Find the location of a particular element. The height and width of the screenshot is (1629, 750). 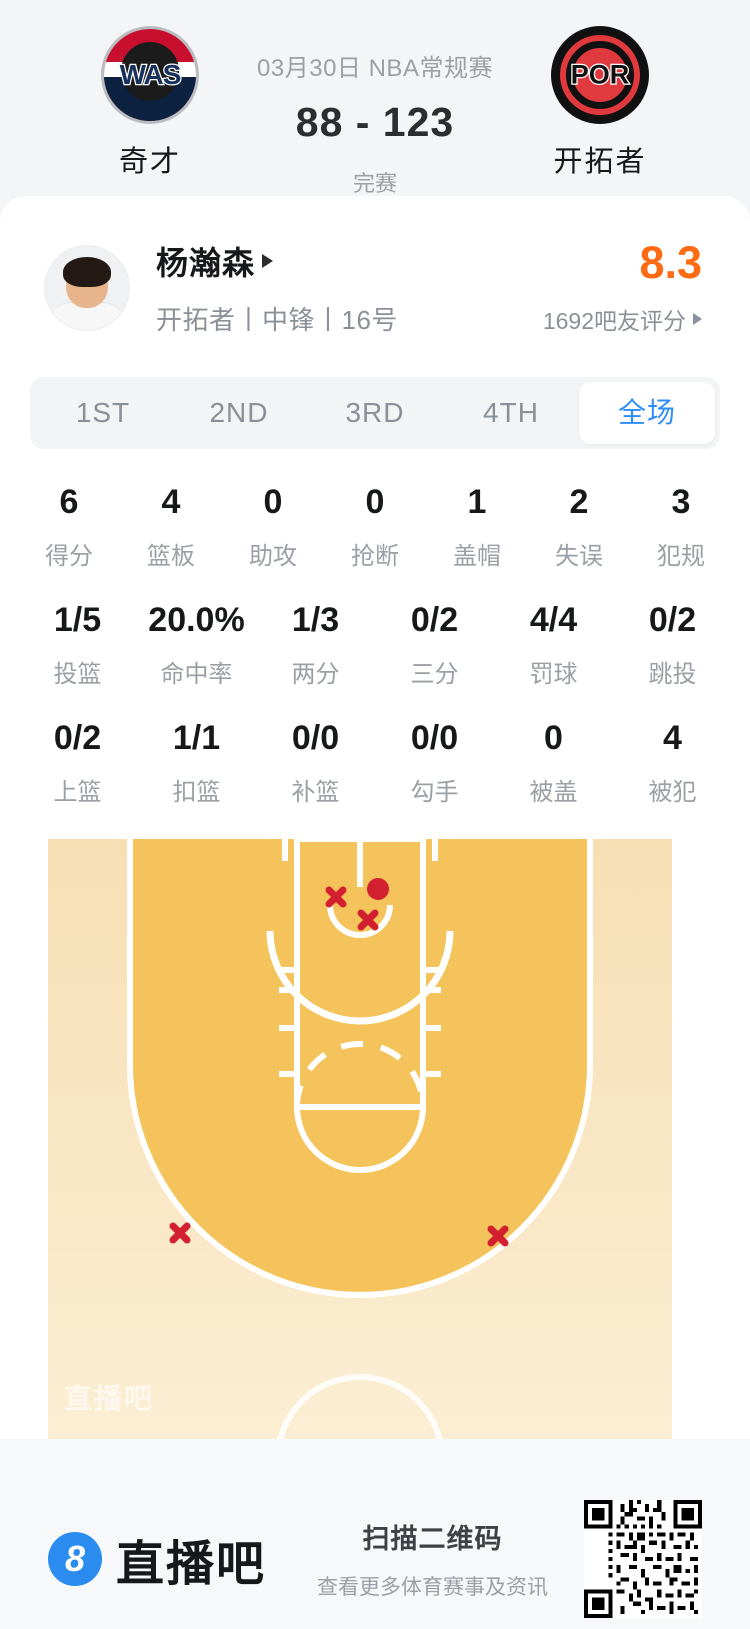

brand-name: 直播吧 is located at coordinates (191, 1564).